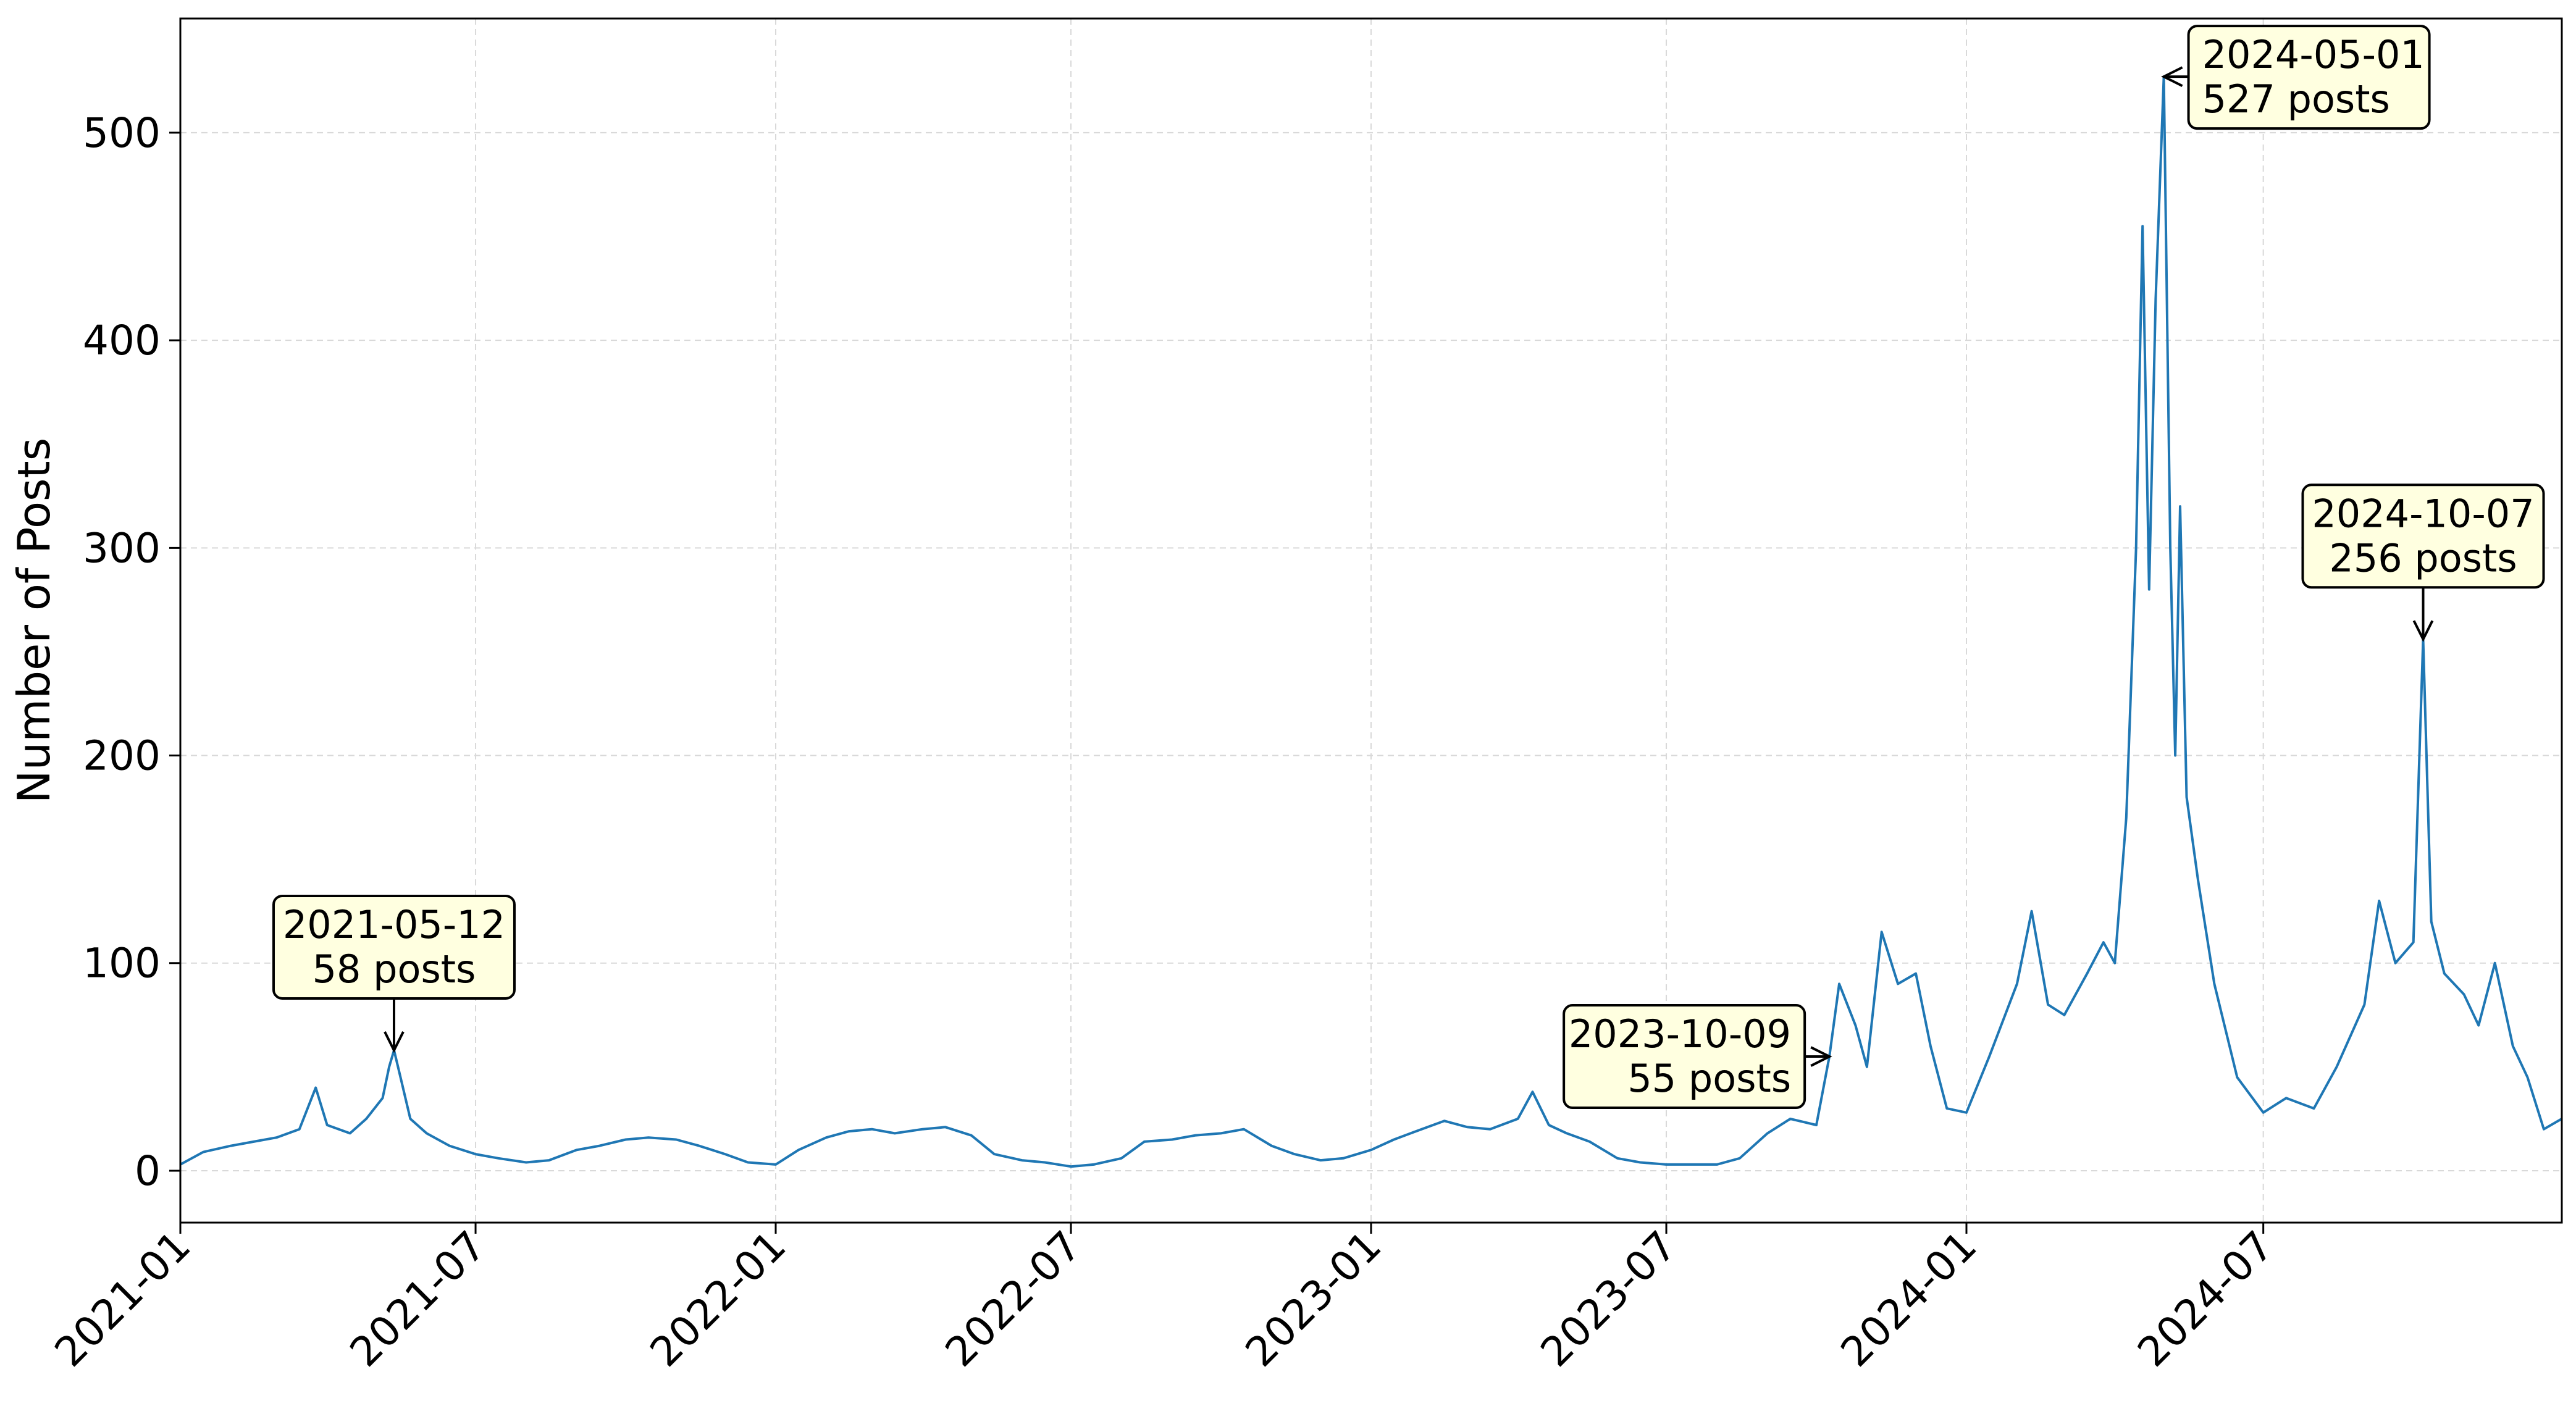 This screenshot has width=2576, height=1406. What do you see at coordinates (122, 341) in the screenshot?
I see `y-tick-label: 400` at bounding box center [122, 341].